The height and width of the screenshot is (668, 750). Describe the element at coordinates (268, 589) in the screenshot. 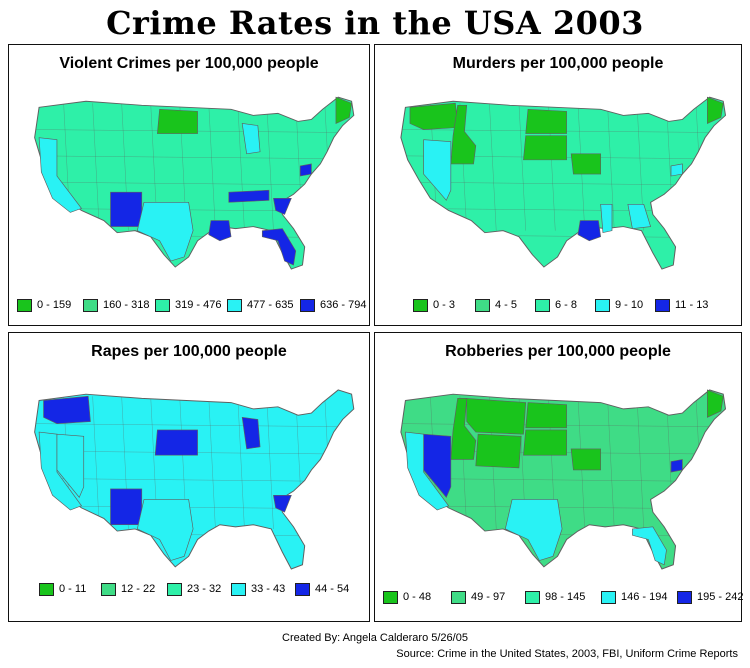

I see `legend-label: 33 - 43` at that location.